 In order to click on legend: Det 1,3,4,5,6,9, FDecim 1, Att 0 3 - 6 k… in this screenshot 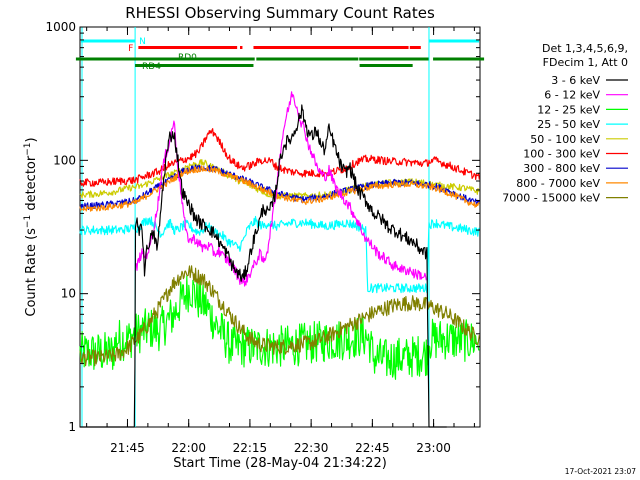, I will do `click(565, 123)`.